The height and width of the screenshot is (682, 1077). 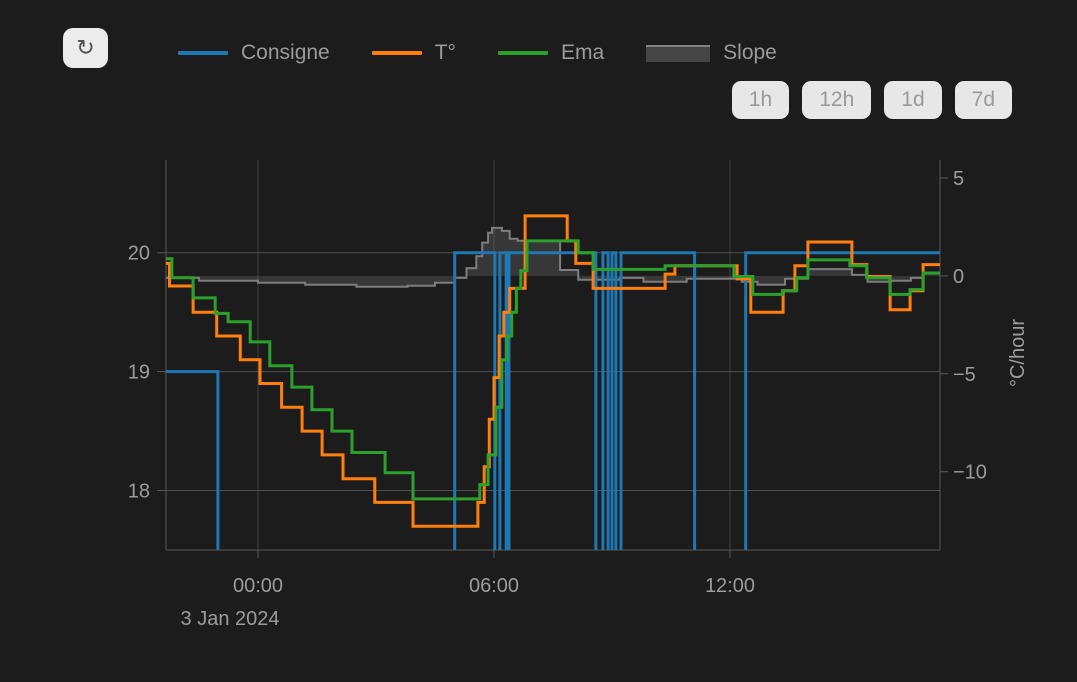 What do you see at coordinates (964, 375) in the screenshot?
I see `right-tick-label: −5` at bounding box center [964, 375].